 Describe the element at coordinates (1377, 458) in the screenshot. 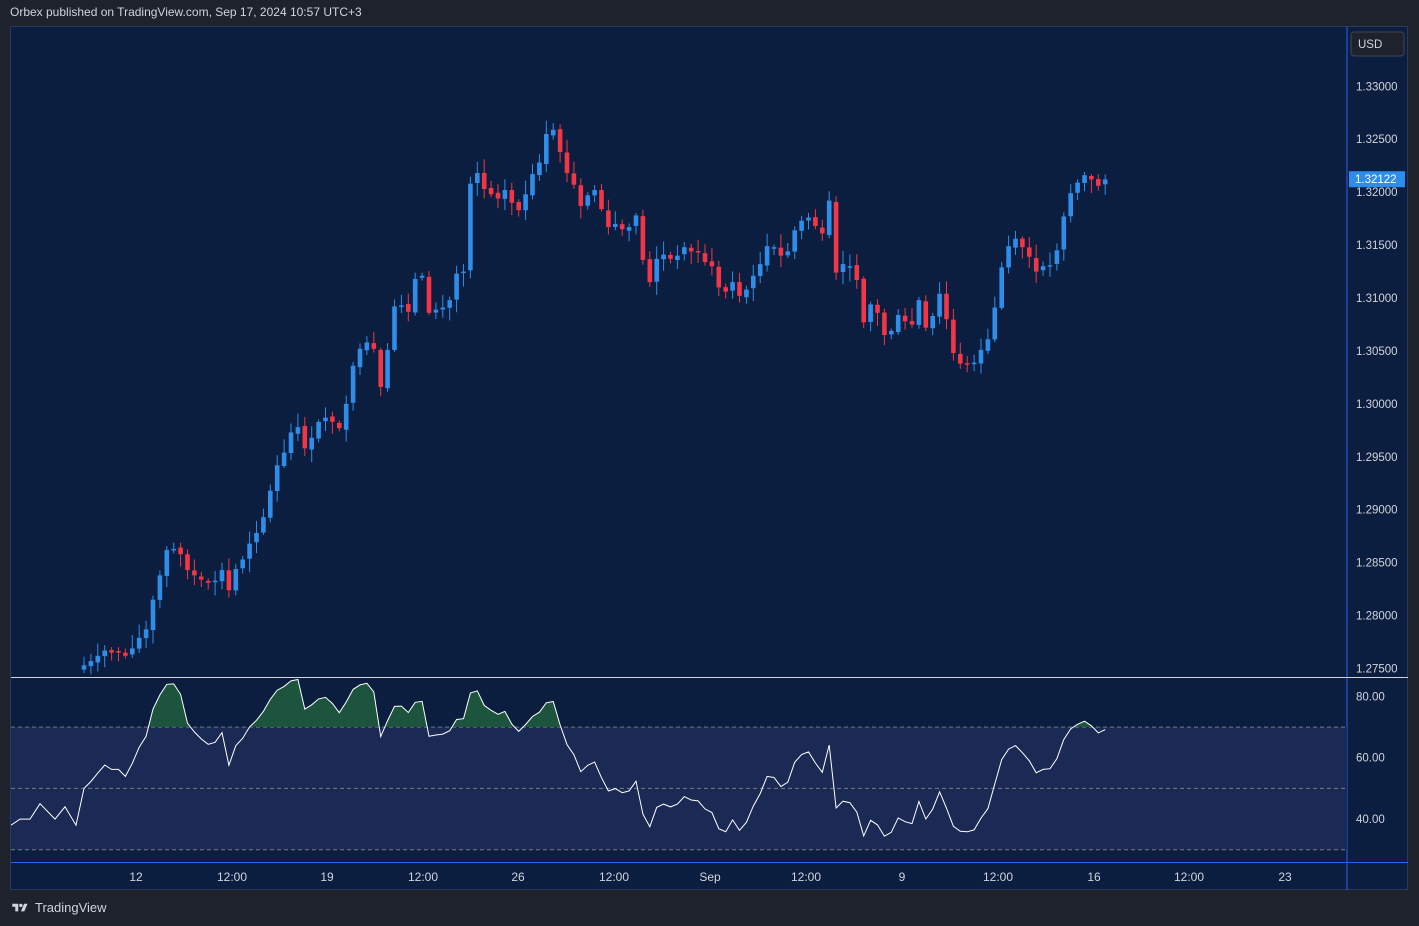

I see `price-tick-label: 1.29500` at that location.